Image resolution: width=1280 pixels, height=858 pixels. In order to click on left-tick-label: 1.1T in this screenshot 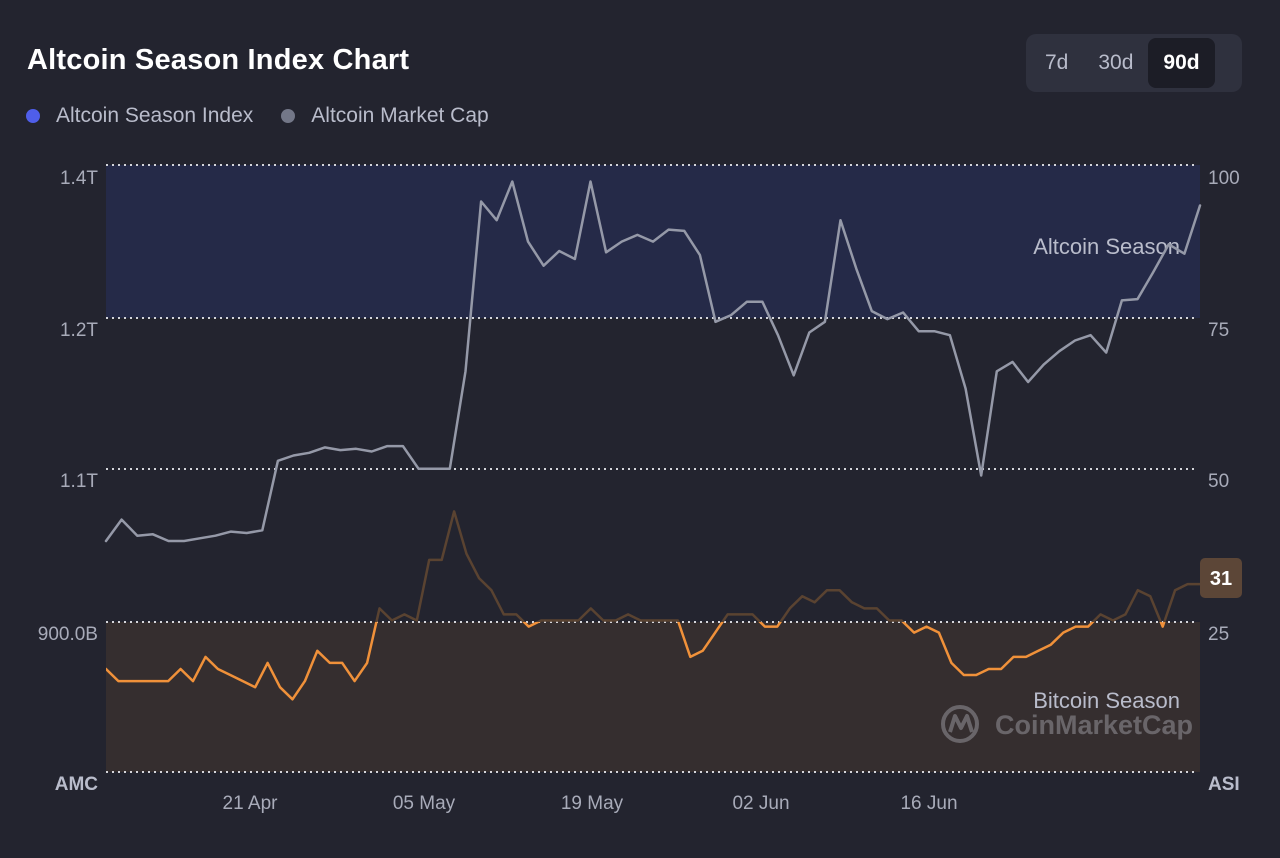, I will do `click(79, 481)`.